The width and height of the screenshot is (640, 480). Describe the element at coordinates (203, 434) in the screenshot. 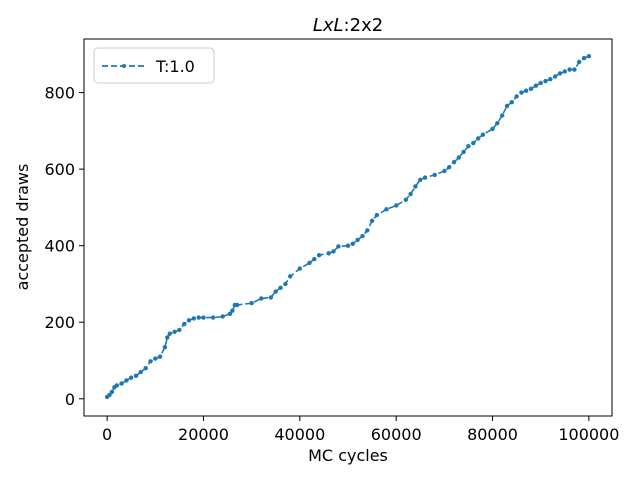

I see `x-tick-label: 20000` at that location.